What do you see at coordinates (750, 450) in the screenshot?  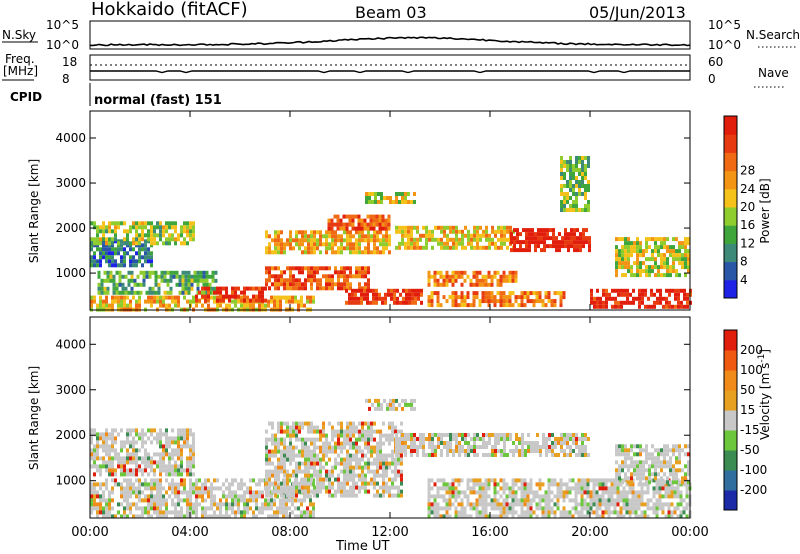 I see `colorbar-tick-label: -50` at bounding box center [750, 450].